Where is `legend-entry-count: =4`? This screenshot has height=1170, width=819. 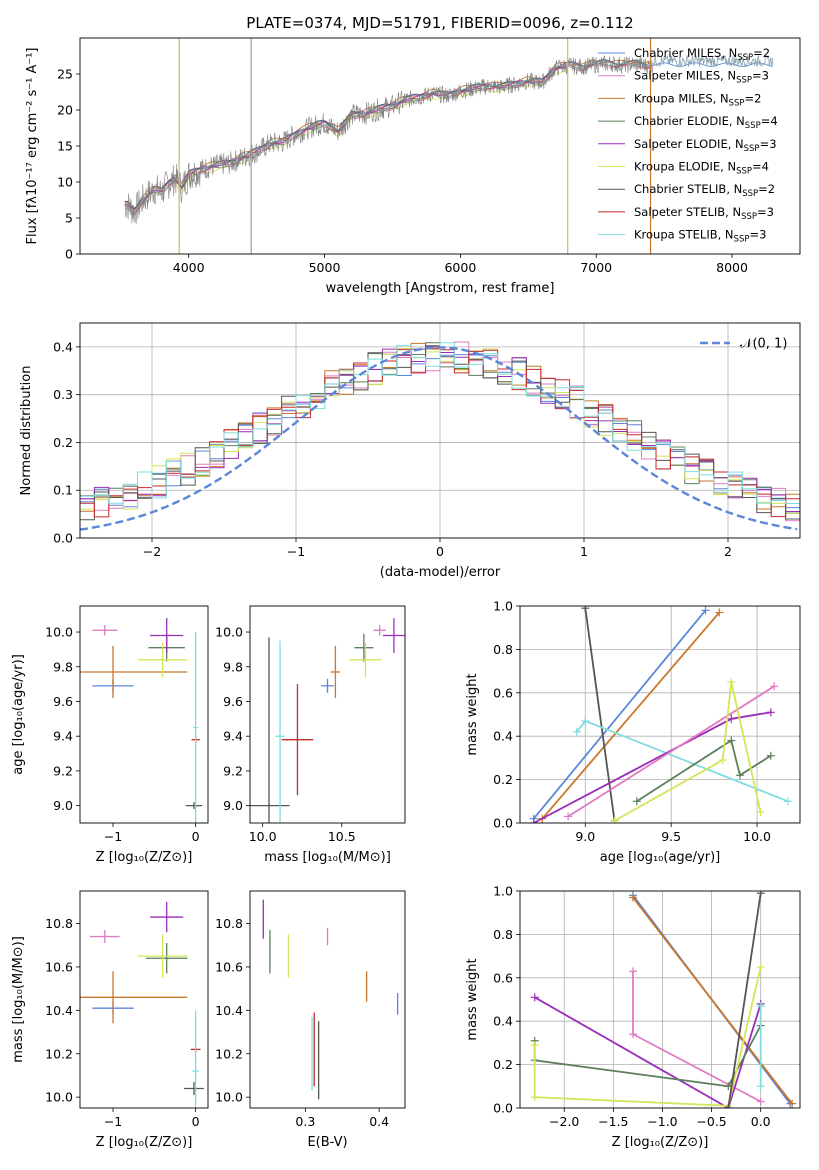 legend-entry-count: =4 is located at coordinates (760, 167).